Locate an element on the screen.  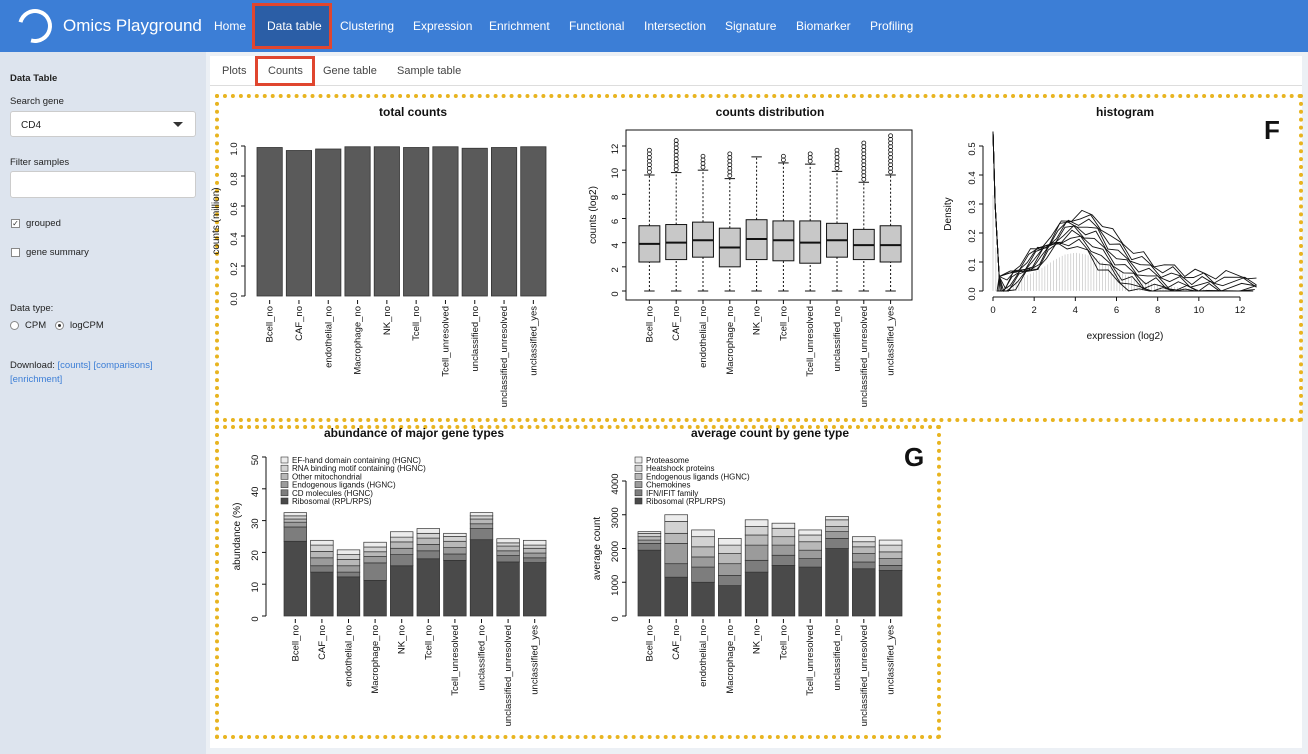
nav-enrichment: Enrichment is located at coordinates (519, 26).